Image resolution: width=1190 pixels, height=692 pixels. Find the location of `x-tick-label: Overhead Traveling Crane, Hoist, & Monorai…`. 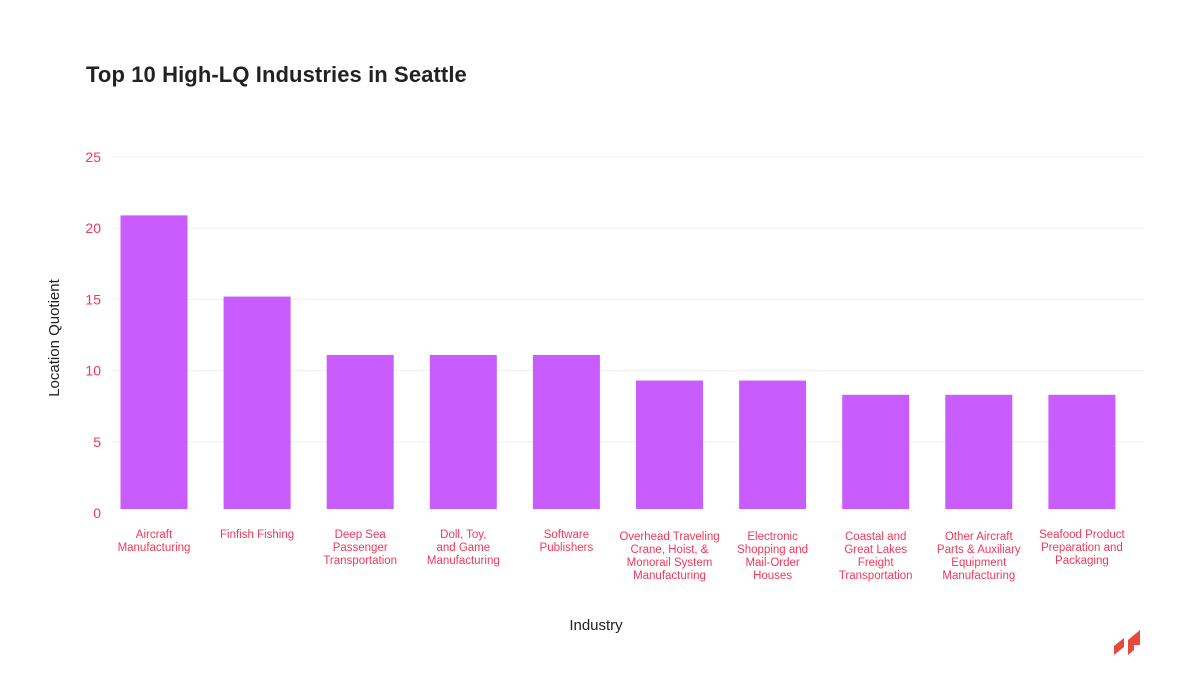

x-tick-label: Overhead Traveling Crane, Hoist, & Monorai… is located at coordinates (669, 556).